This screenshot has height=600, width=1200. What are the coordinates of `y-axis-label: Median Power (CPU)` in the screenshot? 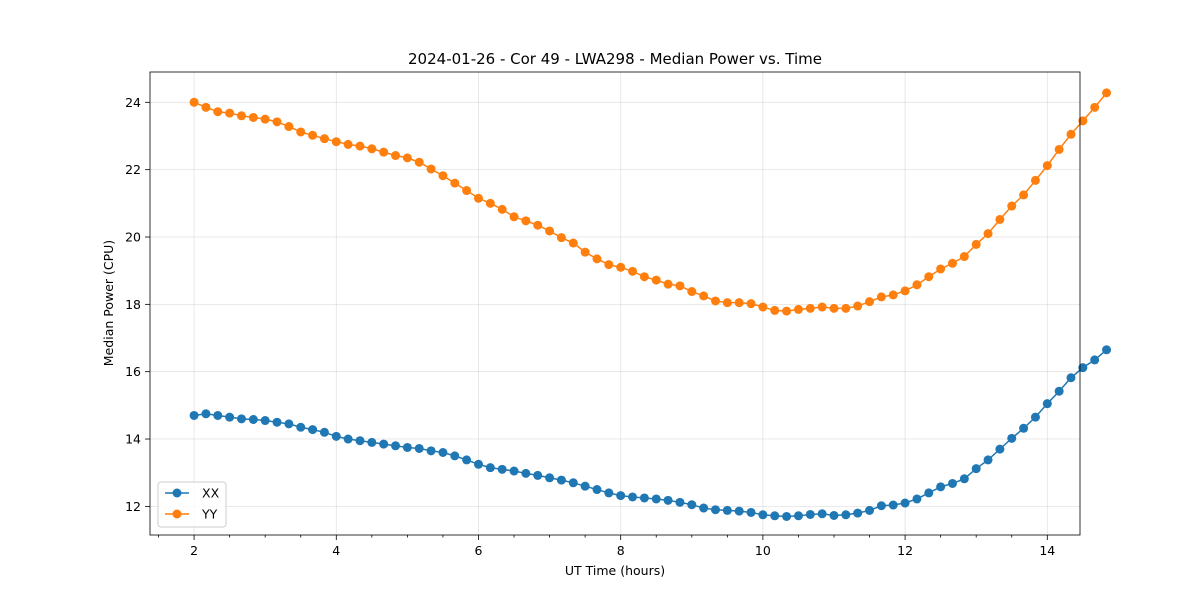 It's located at (108, 303).